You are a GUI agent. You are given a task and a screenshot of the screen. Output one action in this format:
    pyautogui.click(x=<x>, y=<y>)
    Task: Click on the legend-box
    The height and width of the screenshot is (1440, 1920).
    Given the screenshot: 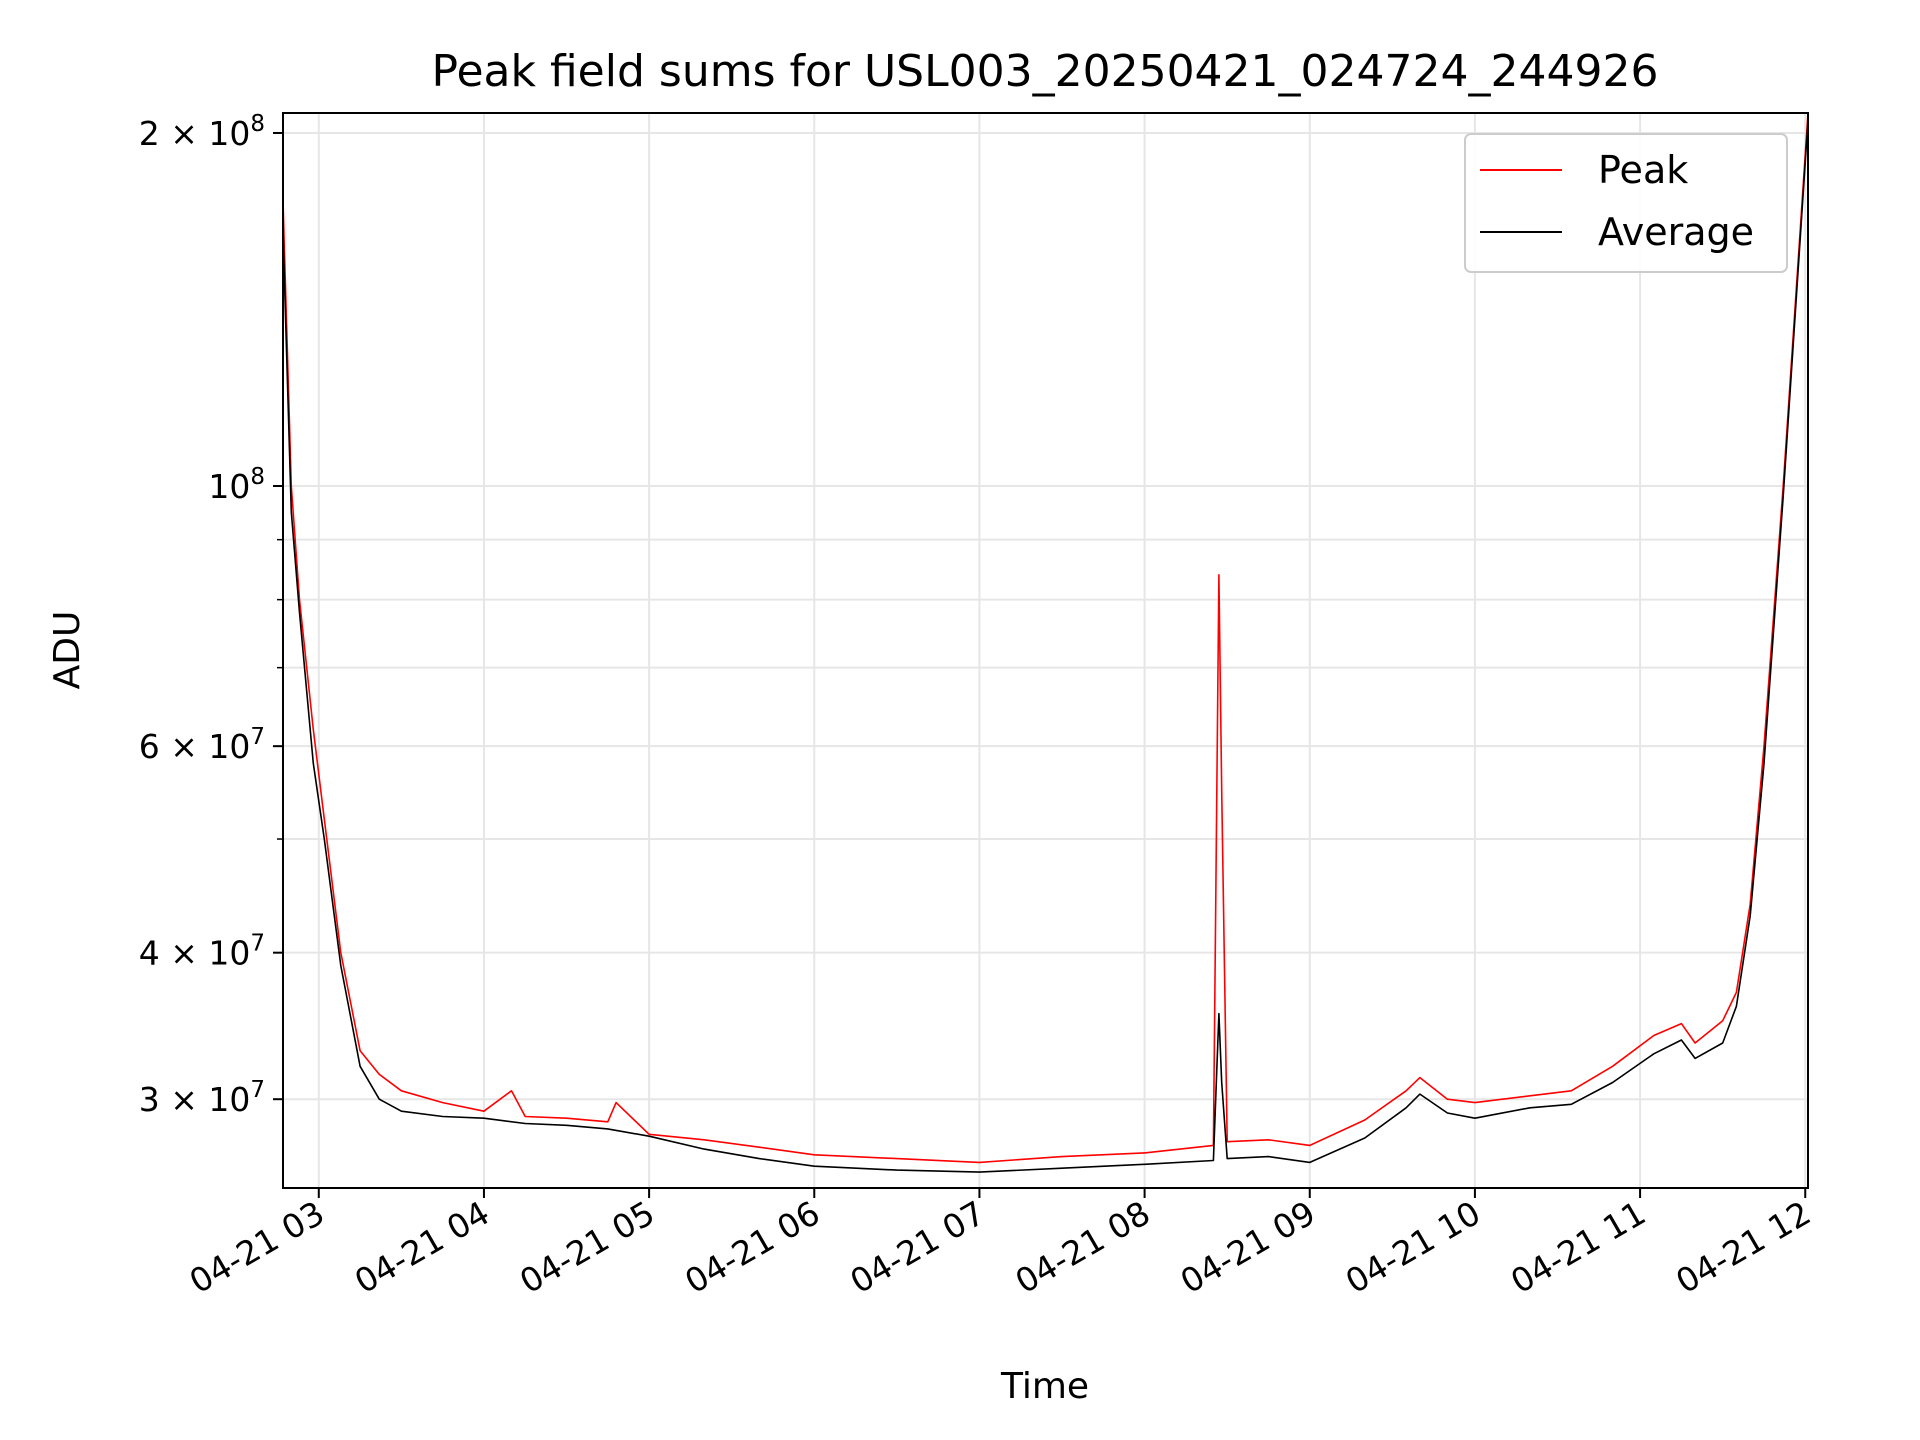 What is the action you would take?
    pyautogui.click(x=1626, y=203)
    